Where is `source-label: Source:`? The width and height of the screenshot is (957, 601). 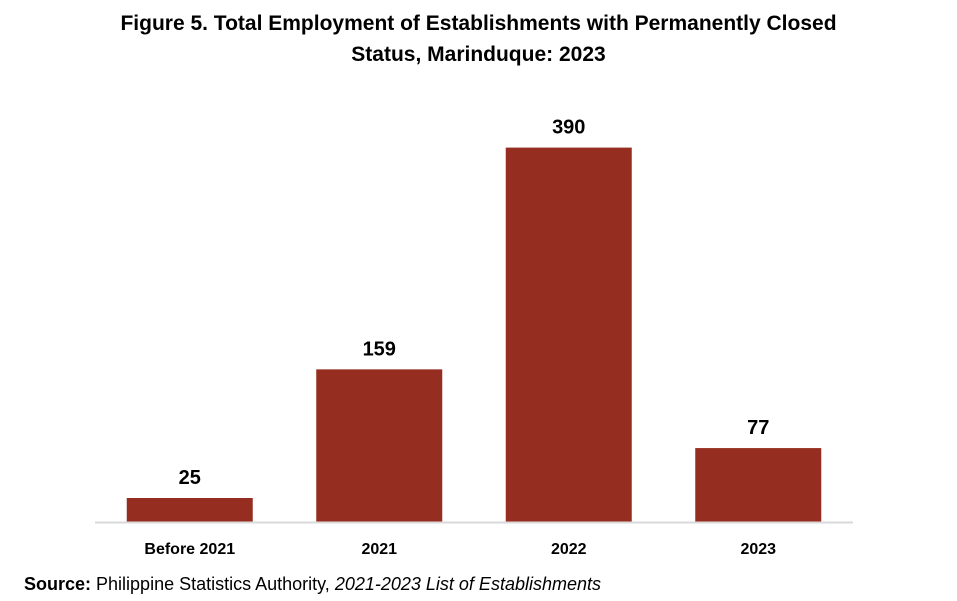 source-label: Source: is located at coordinates (58, 584).